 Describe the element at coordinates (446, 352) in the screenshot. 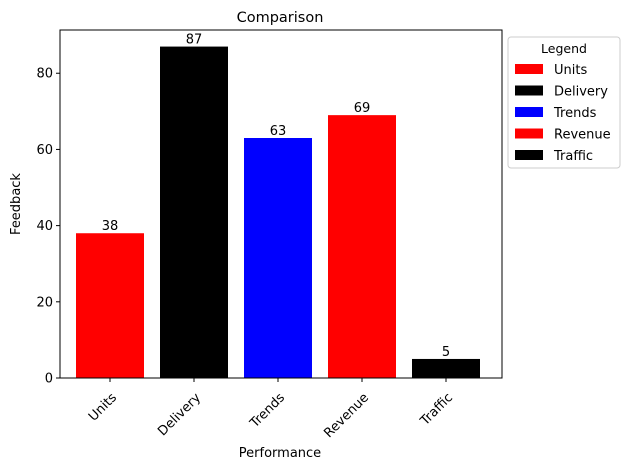

I see `bar-value-label-traffic: 5` at that location.